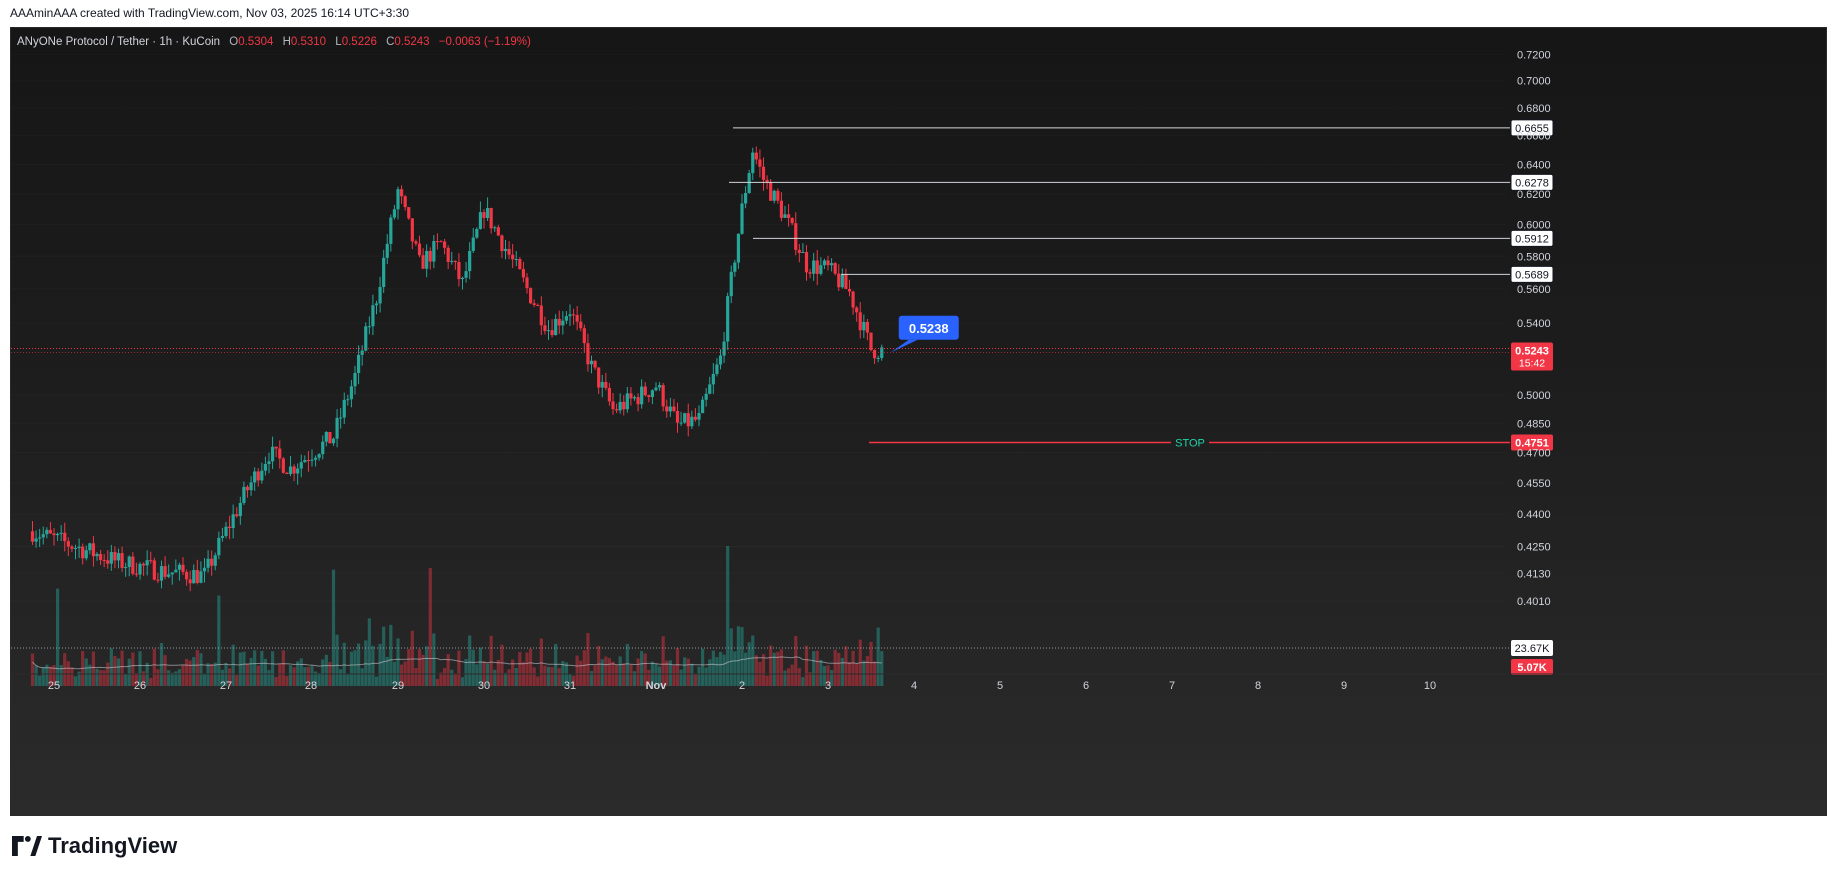  I want to click on level-price-label: 0.5912, so click(1532, 239).